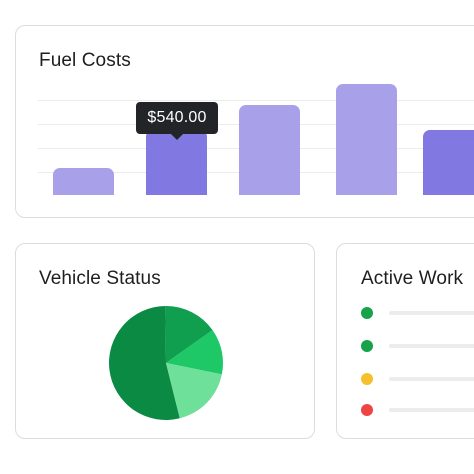  Describe the element at coordinates (256, 100) in the screenshot. I see `chart-gridline` at that location.